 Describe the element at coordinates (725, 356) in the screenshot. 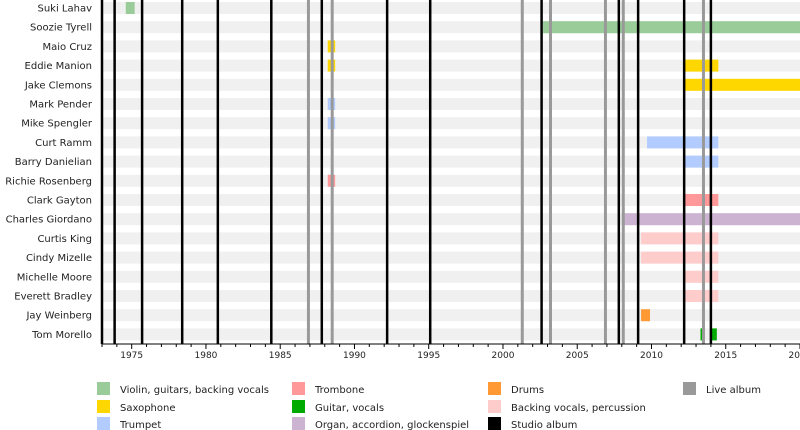

I see `x-tick-label: 2015` at that location.